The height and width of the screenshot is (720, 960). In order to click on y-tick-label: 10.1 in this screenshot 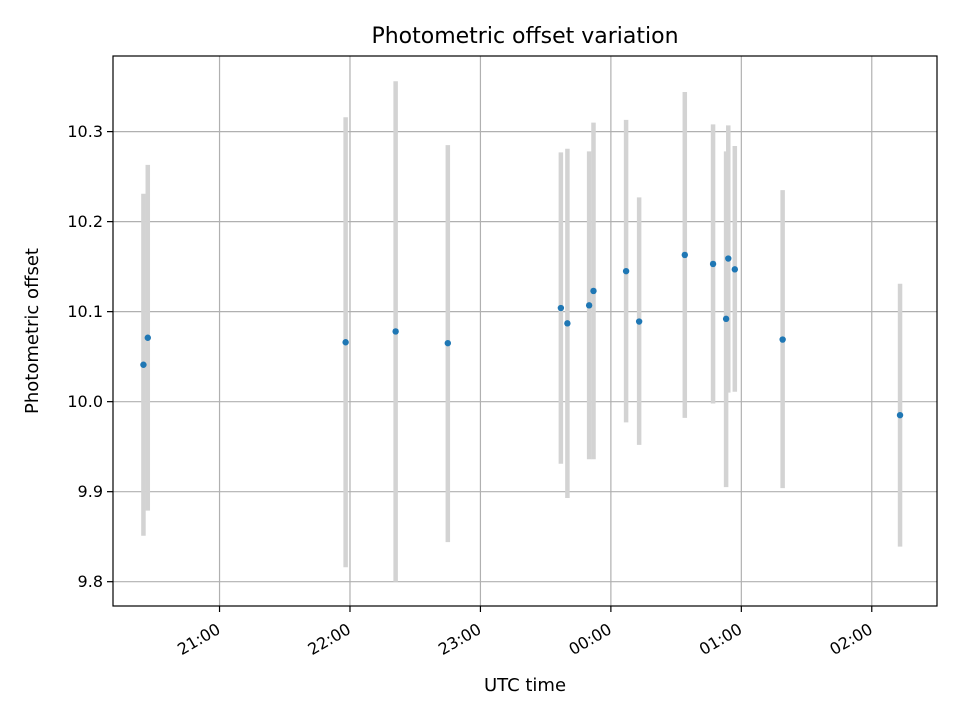, I will do `click(85, 311)`.